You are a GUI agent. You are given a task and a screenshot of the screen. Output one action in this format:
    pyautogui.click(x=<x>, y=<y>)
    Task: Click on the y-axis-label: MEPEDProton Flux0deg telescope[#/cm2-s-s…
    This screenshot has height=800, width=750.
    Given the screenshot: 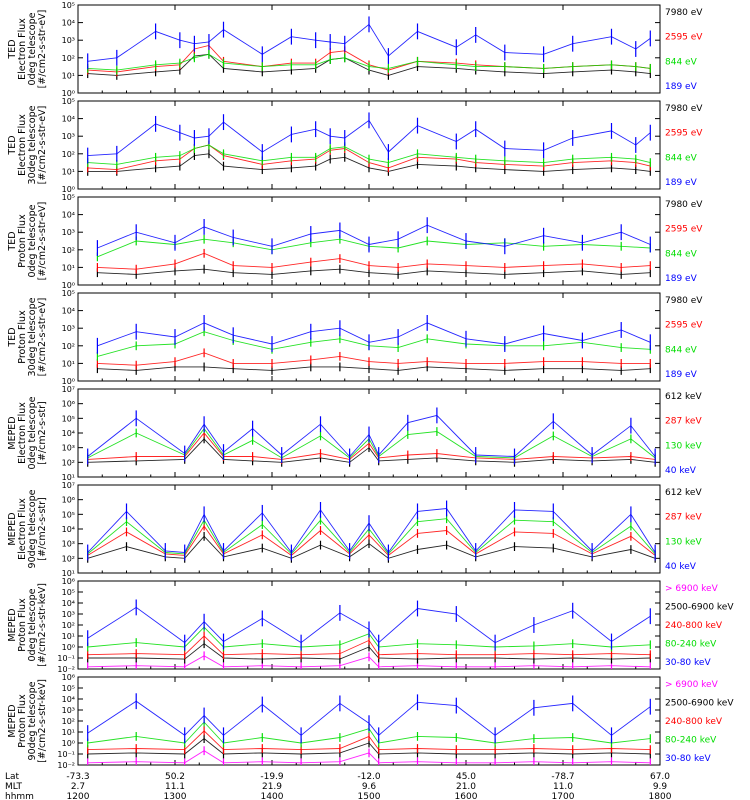 What is the action you would take?
    pyautogui.click(x=27, y=625)
    